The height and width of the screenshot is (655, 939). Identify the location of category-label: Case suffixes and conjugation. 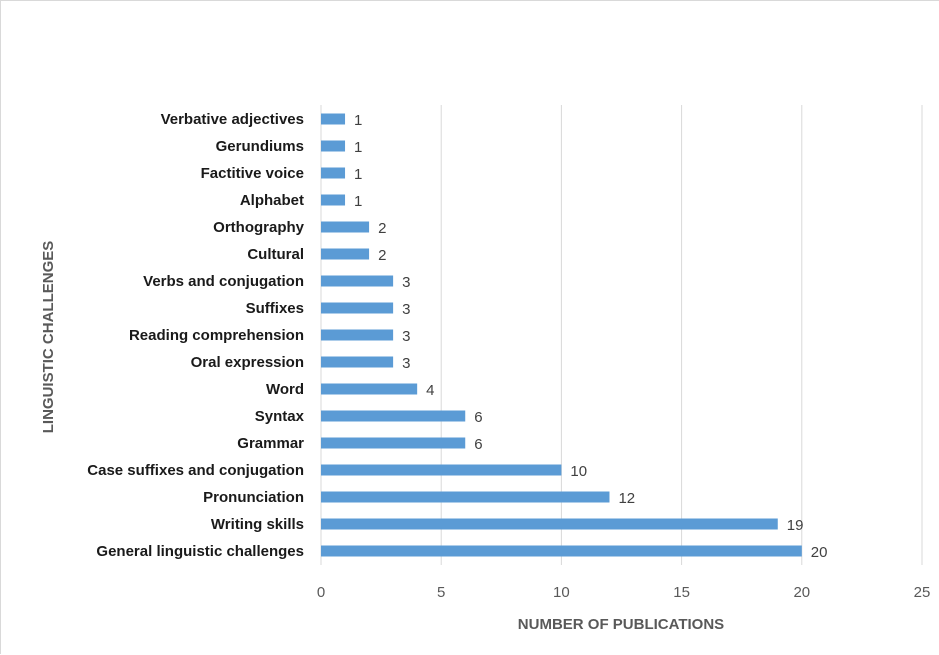
(195, 470).